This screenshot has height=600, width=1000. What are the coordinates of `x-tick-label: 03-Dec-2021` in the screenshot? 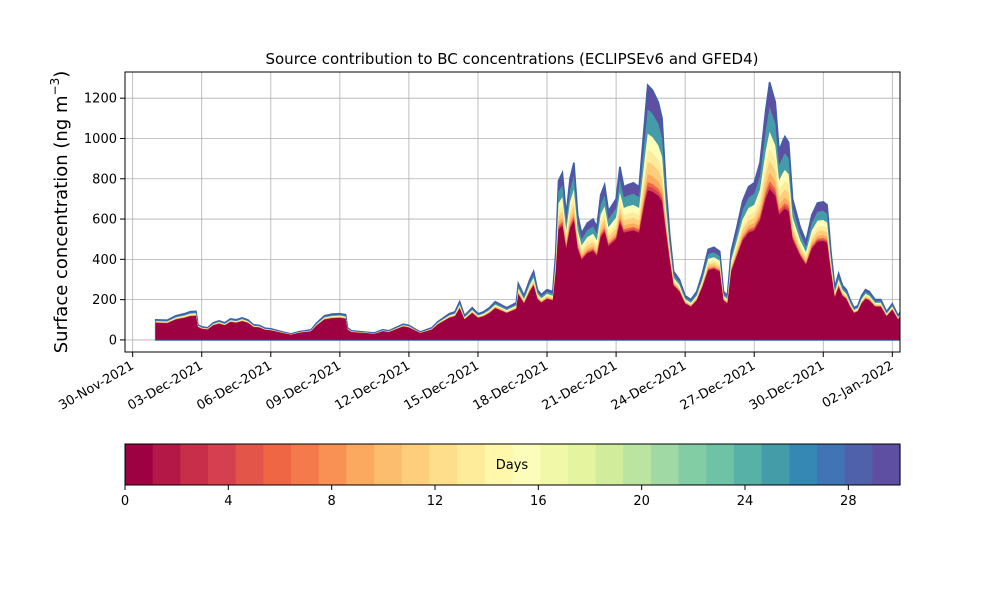 It's located at (165, 385).